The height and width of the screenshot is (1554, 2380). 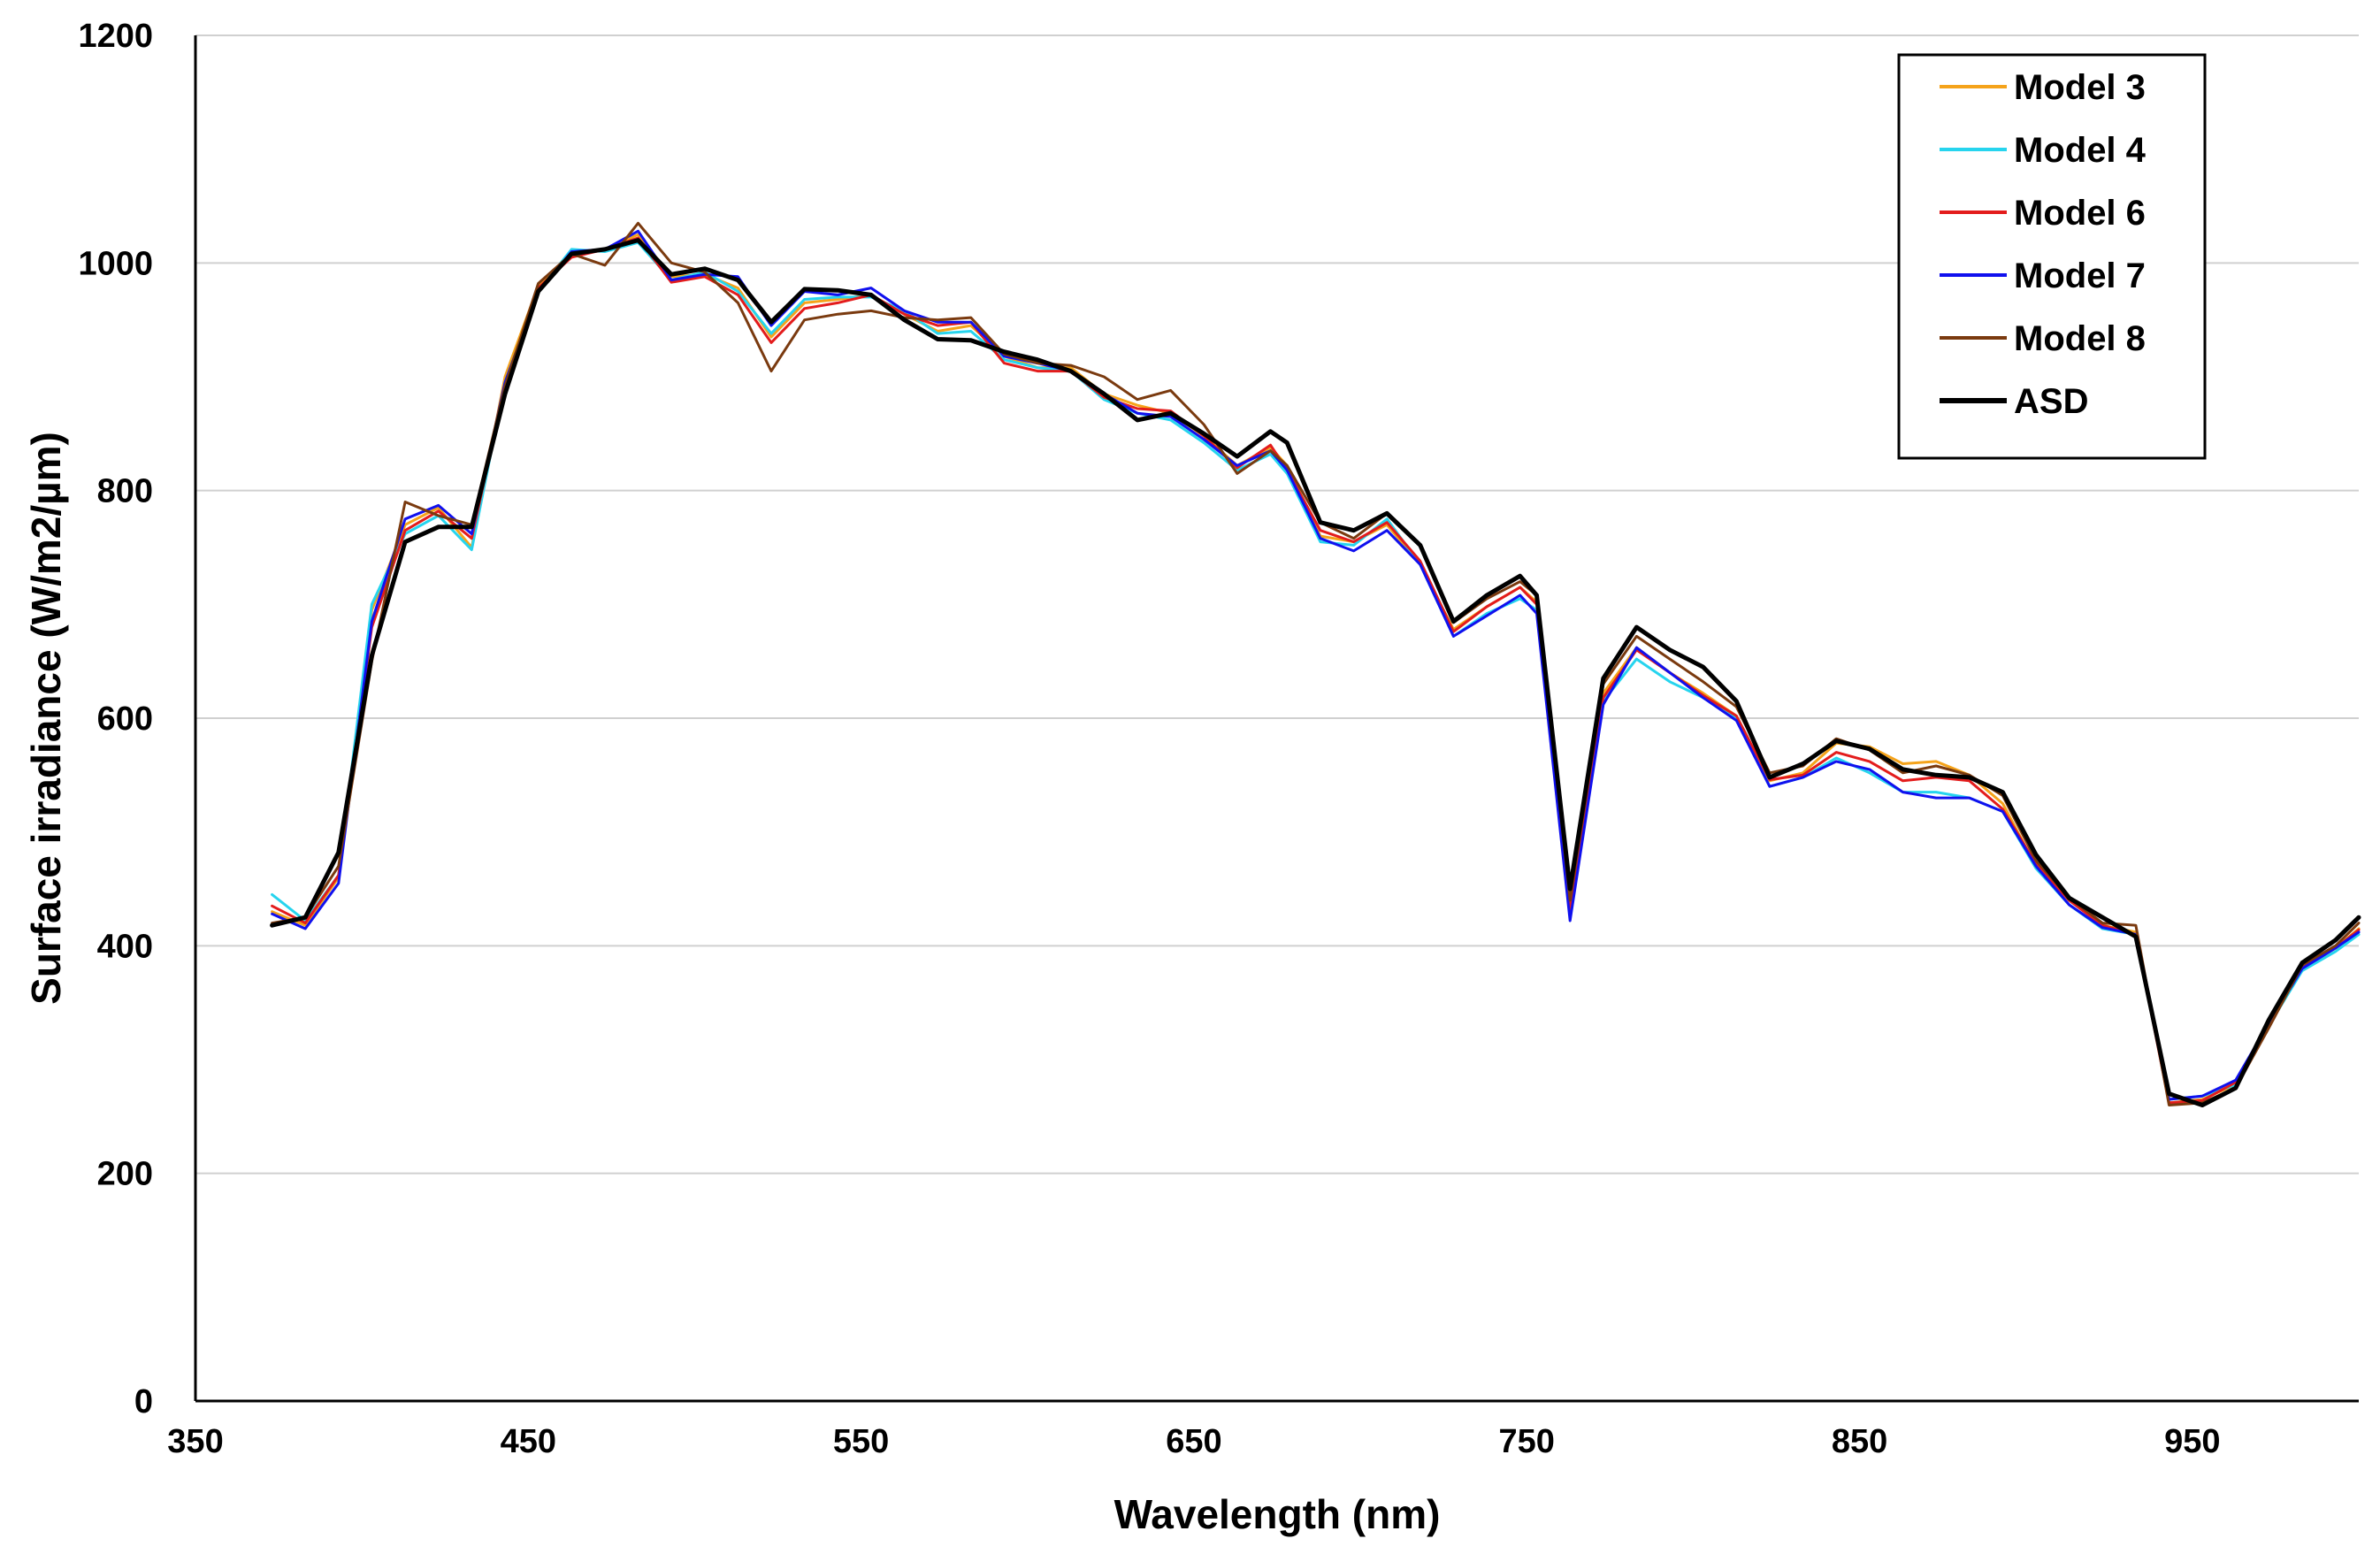 What do you see at coordinates (2051, 401) in the screenshot?
I see `legend-label: ASD` at bounding box center [2051, 401].